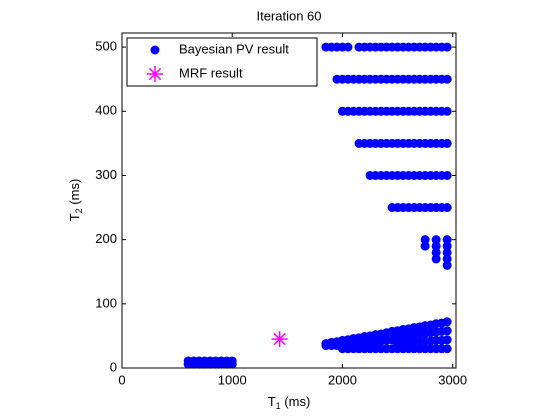 This screenshot has height=420, width=560. I want to click on y-tick-label: 0, so click(113, 366).